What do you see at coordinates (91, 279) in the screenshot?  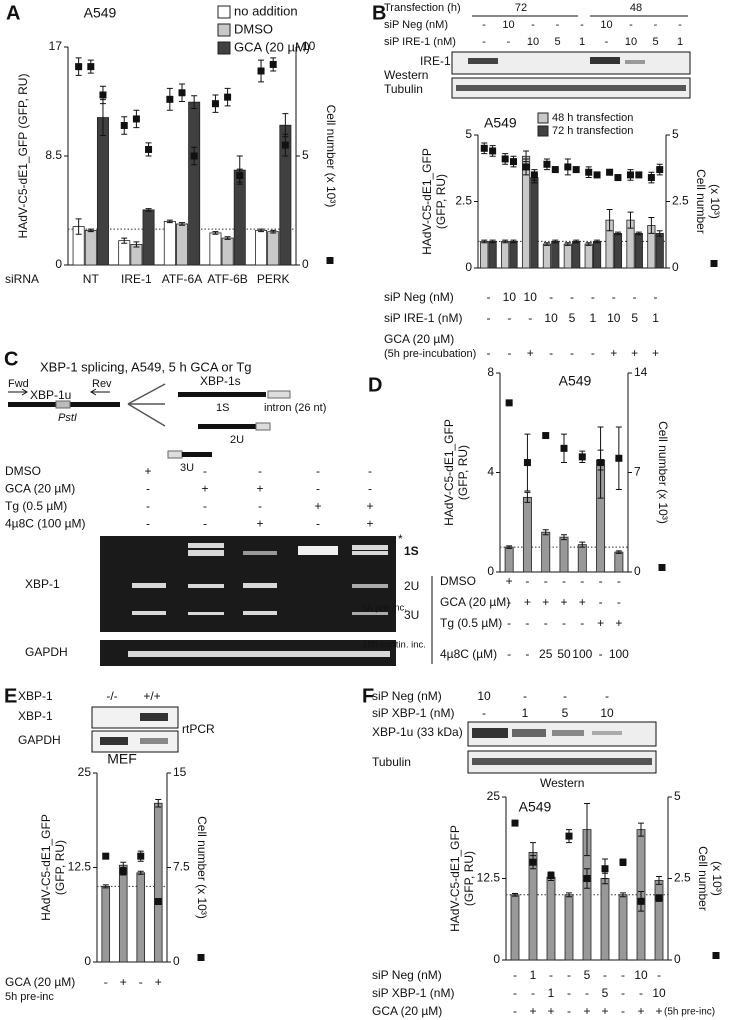 I see `x-tick-label: NT` at bounding box center [91, 279].